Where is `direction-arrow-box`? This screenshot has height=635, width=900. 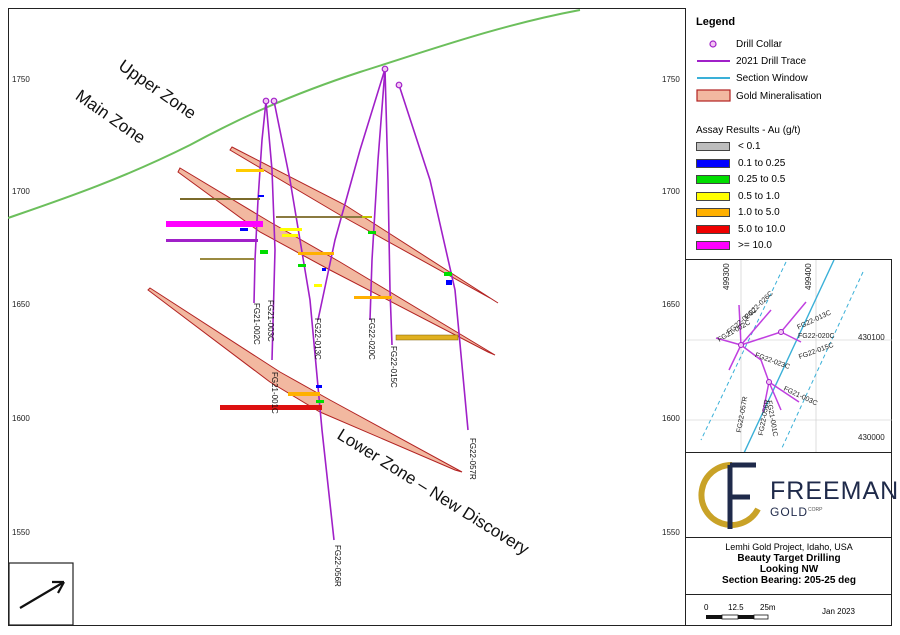 direction-arrow-box is located at coordinates (41, 594).